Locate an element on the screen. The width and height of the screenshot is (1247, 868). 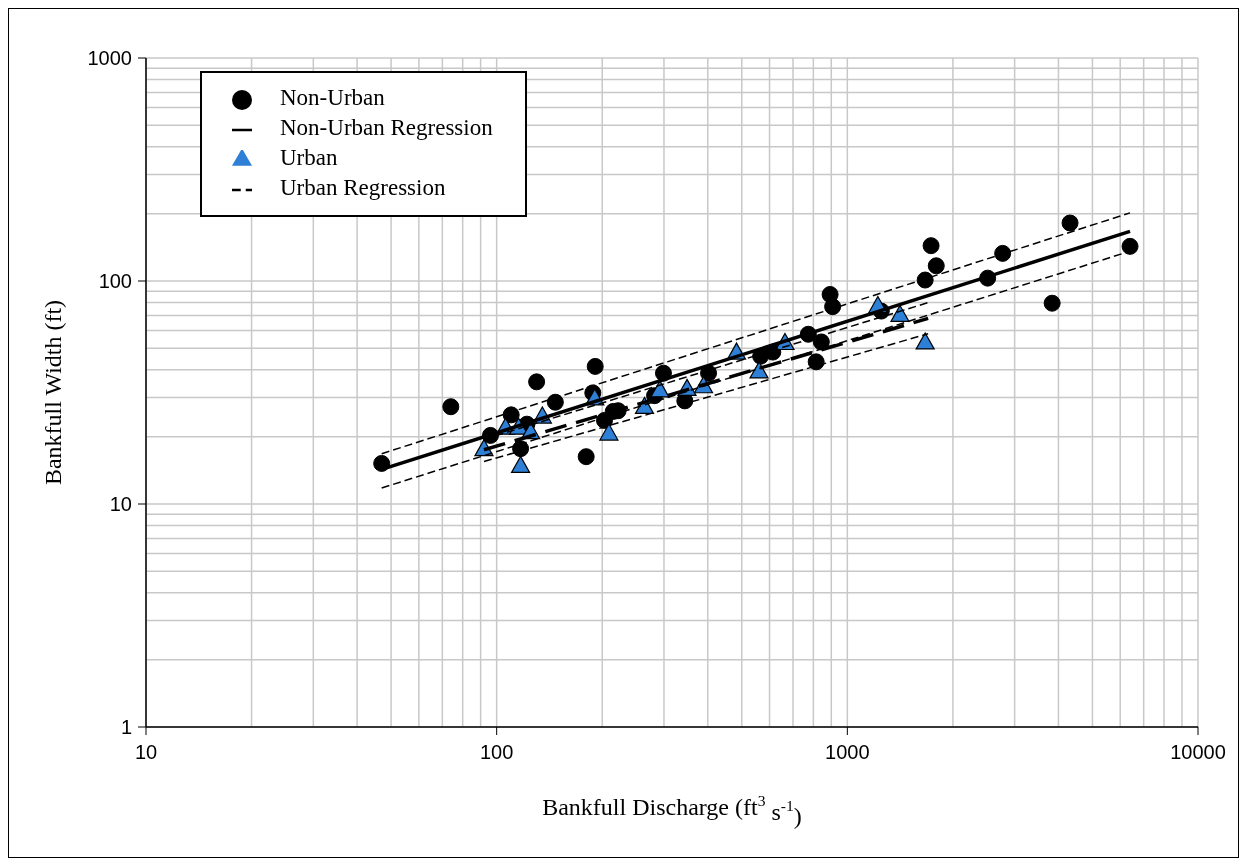
y-tick-label: 100 is located at coordinates (115, 281).